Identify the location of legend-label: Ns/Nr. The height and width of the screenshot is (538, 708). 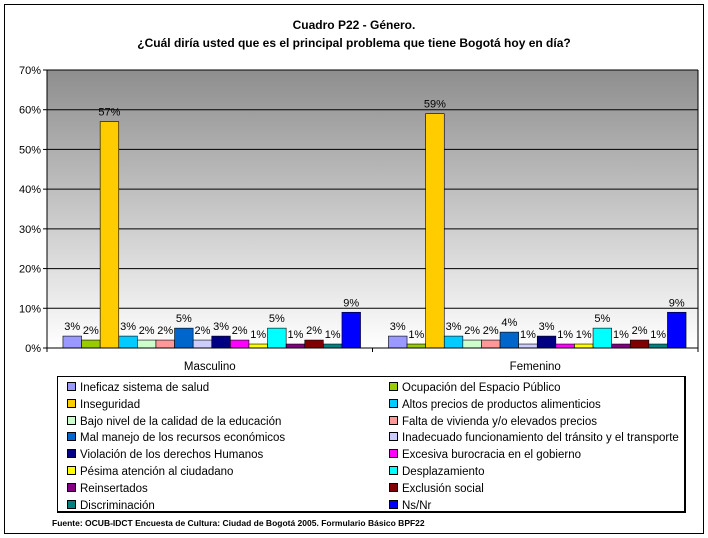
(417, 505).